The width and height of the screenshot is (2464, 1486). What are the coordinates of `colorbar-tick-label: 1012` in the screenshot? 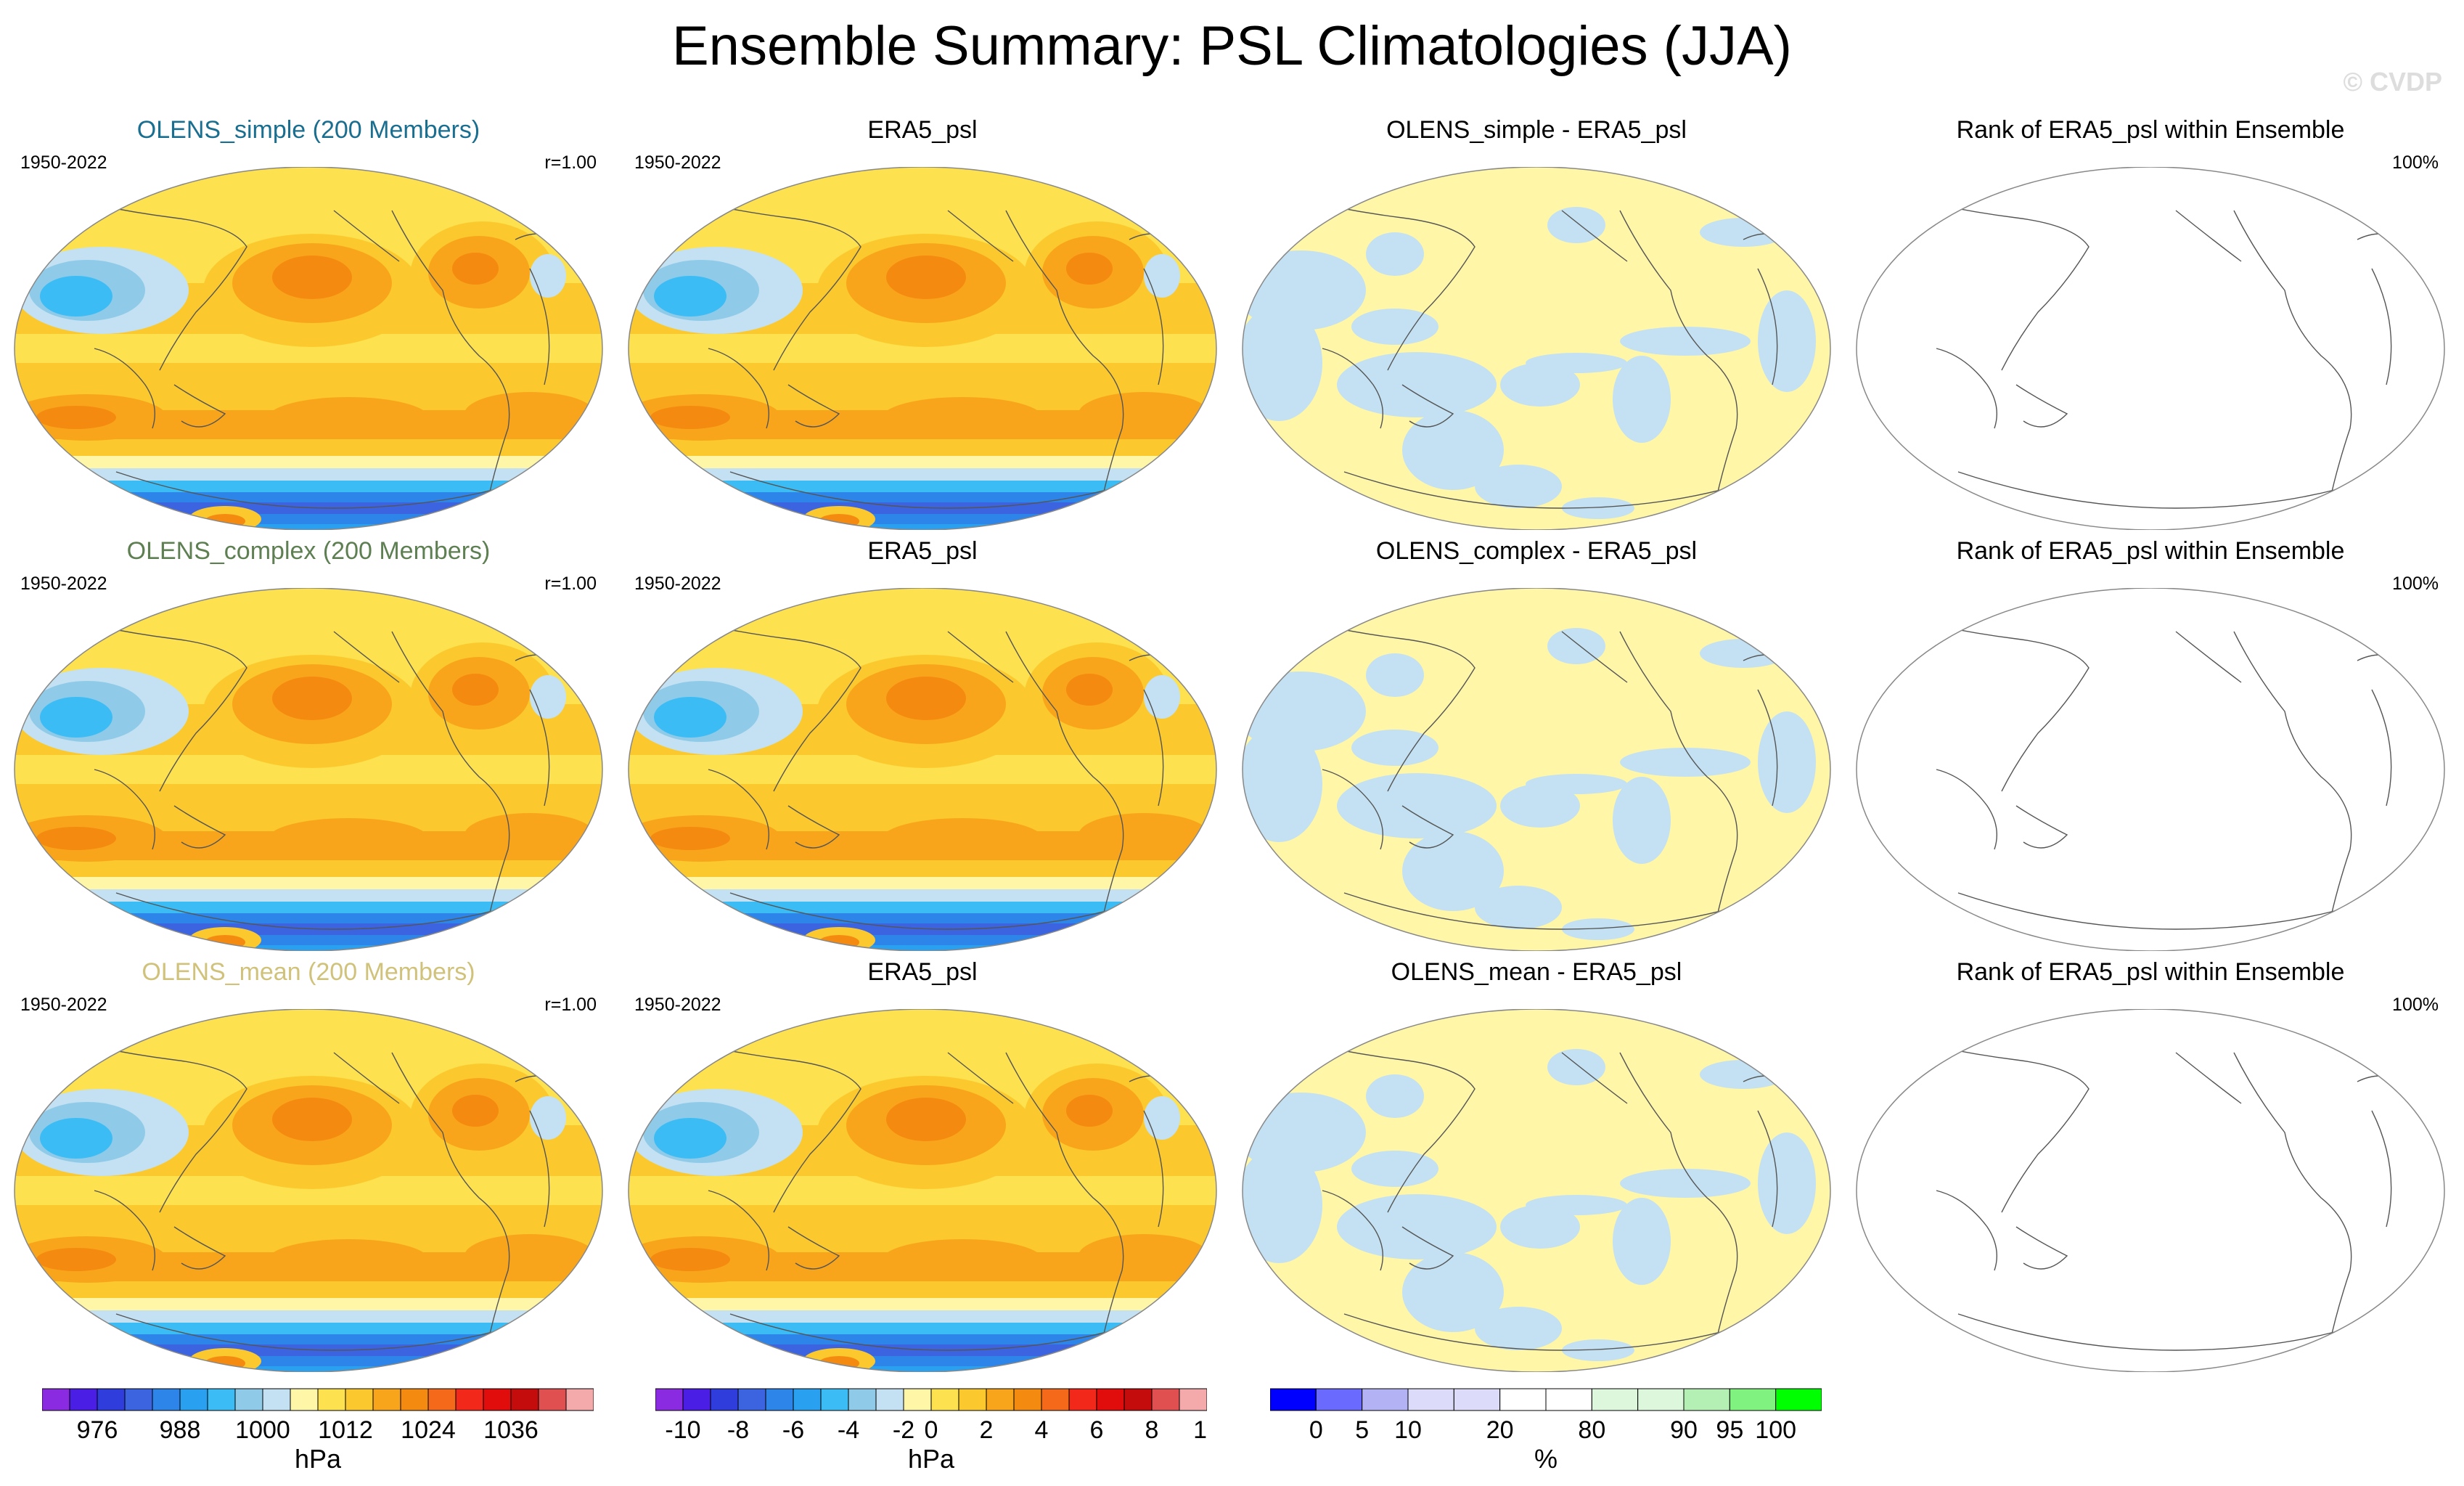 It's located at (345, 1430).